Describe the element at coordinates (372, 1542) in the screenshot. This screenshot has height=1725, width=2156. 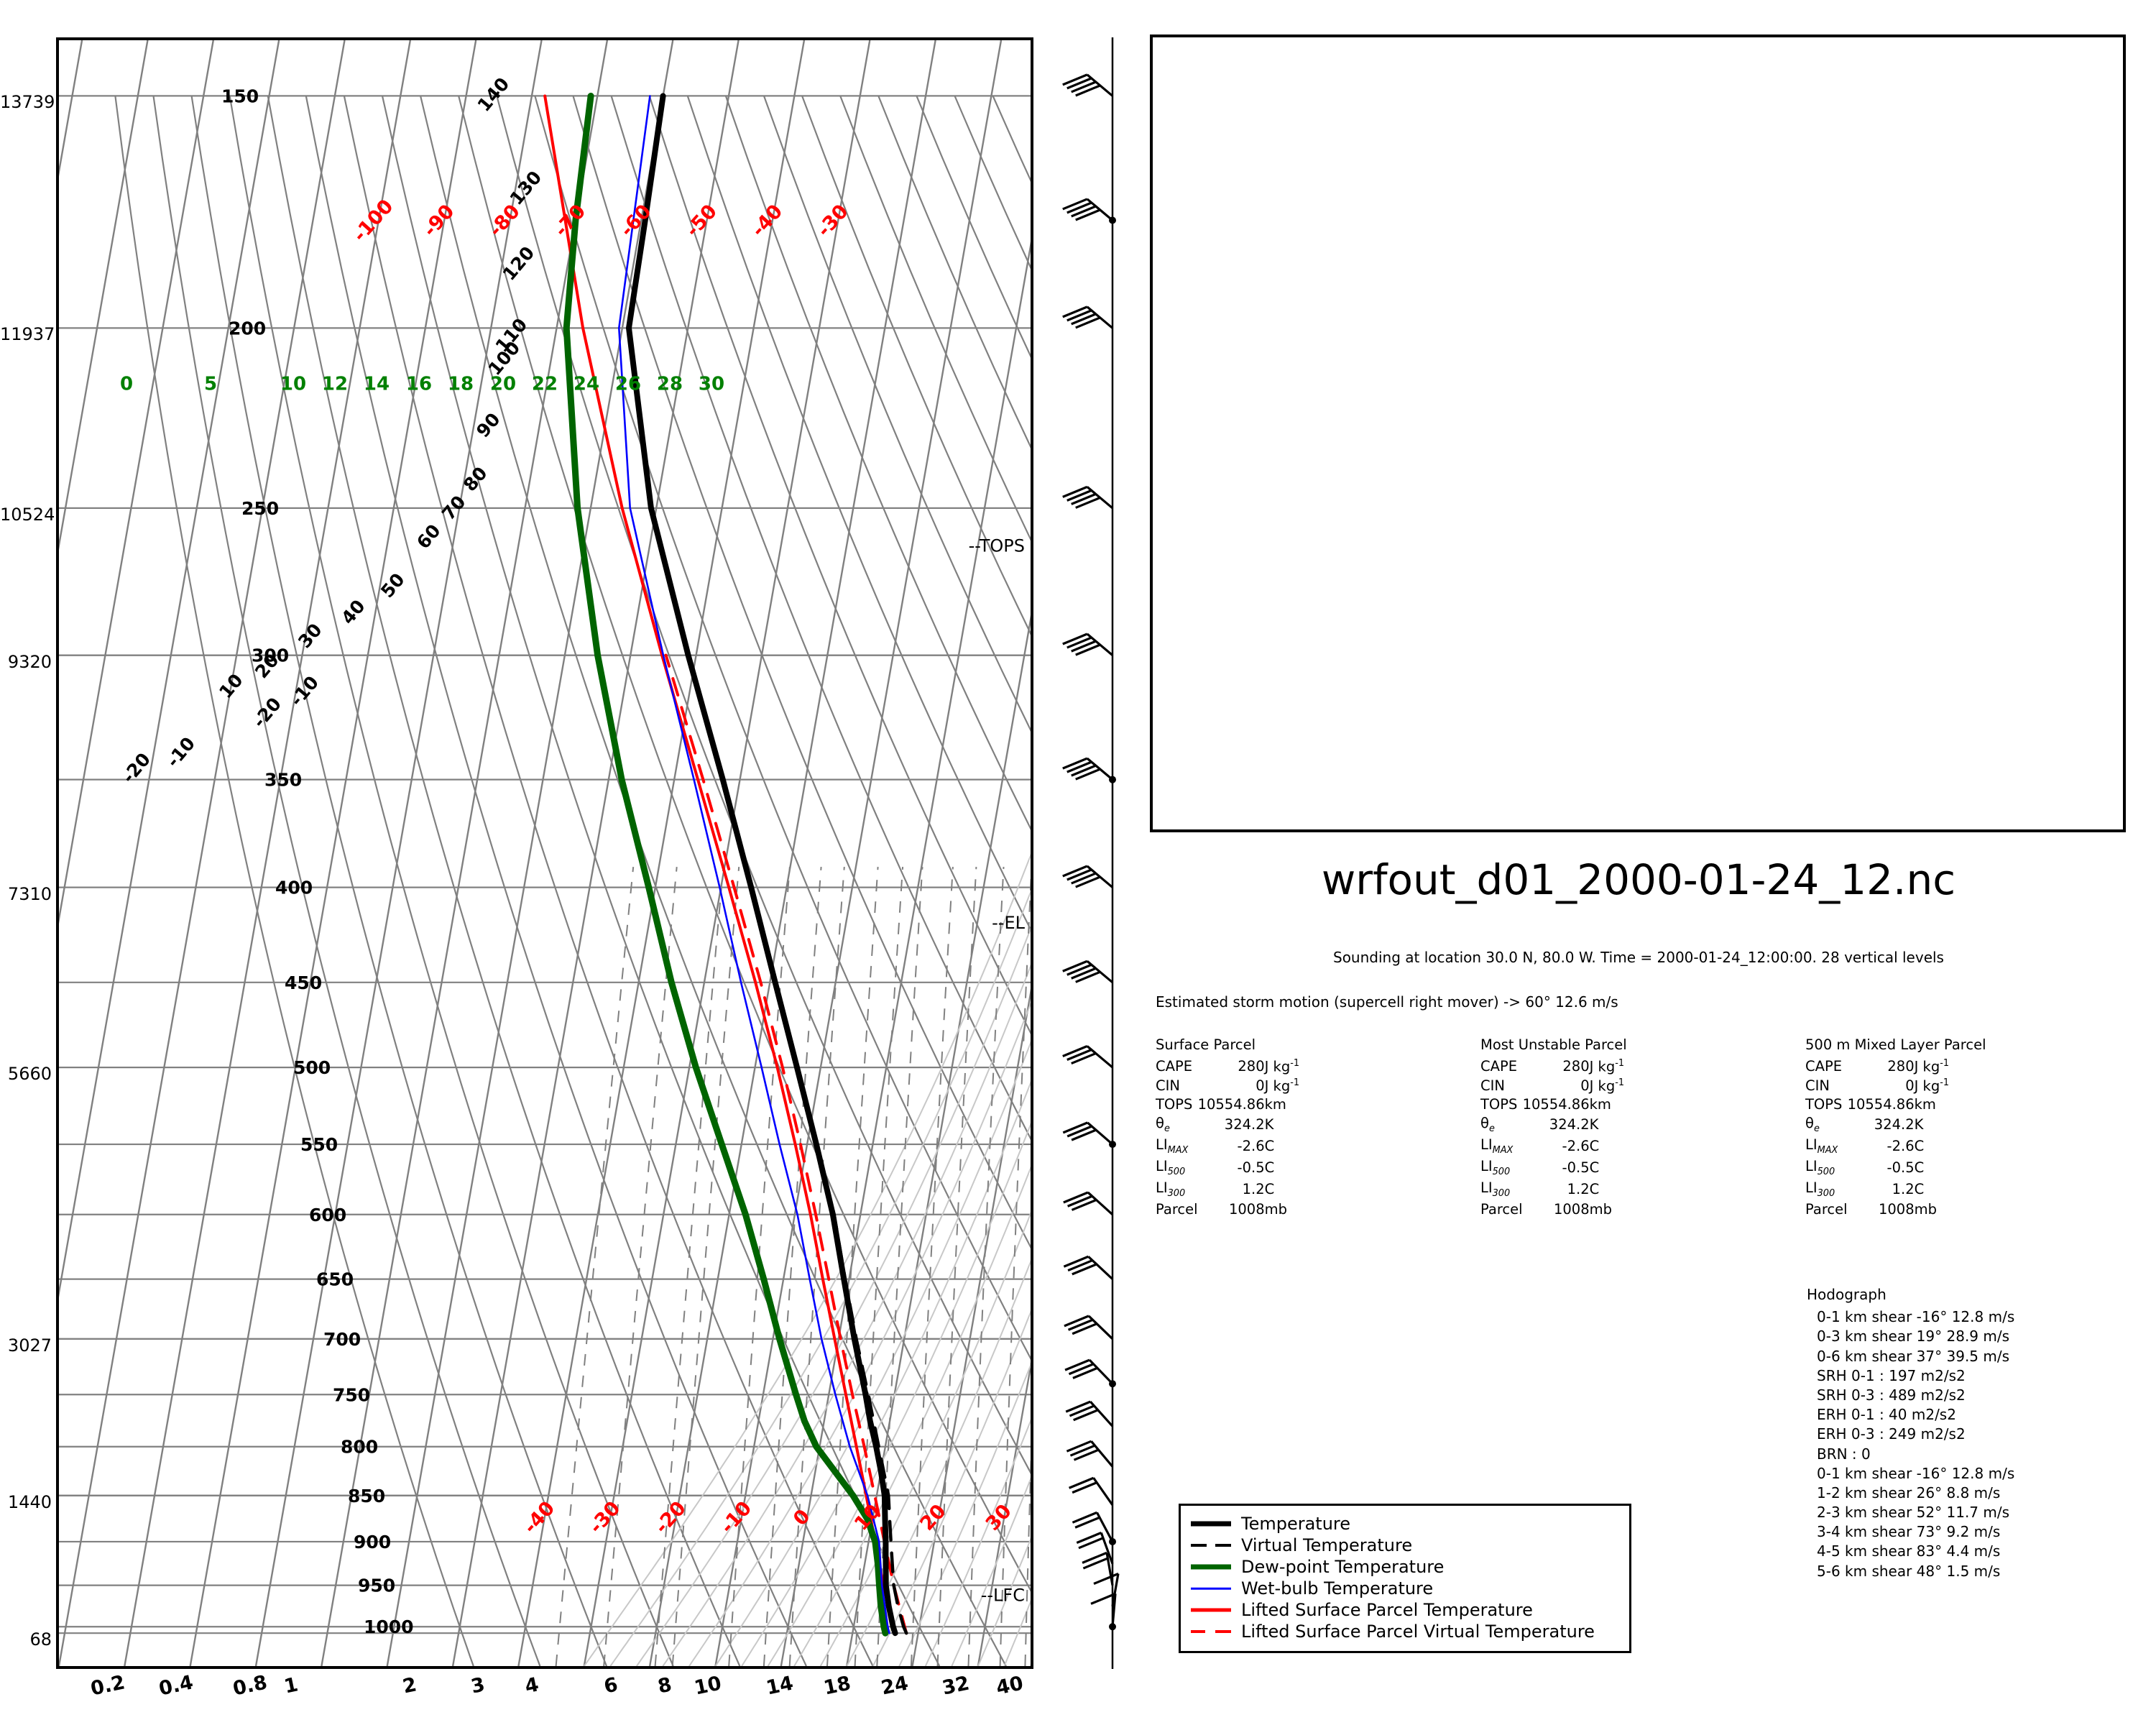
I see `pressure-label: 900` at that location.